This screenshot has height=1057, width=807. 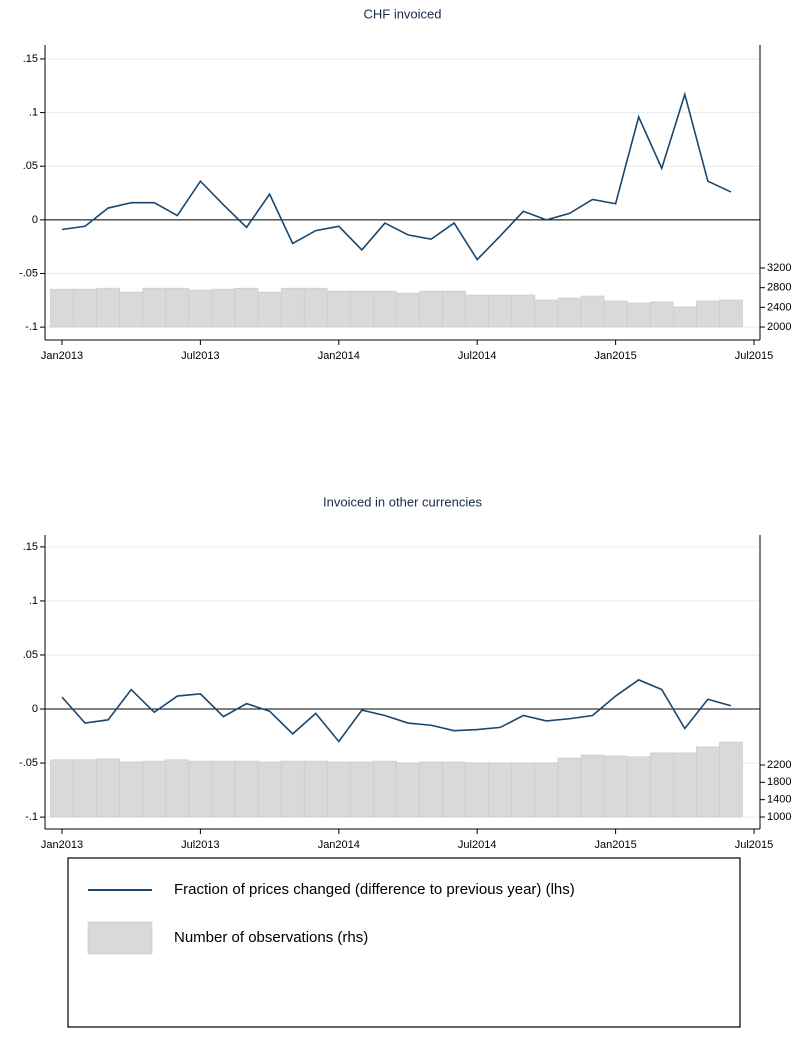 I want to click on y2-tick-label: 3200, so click(x=779, y=268).